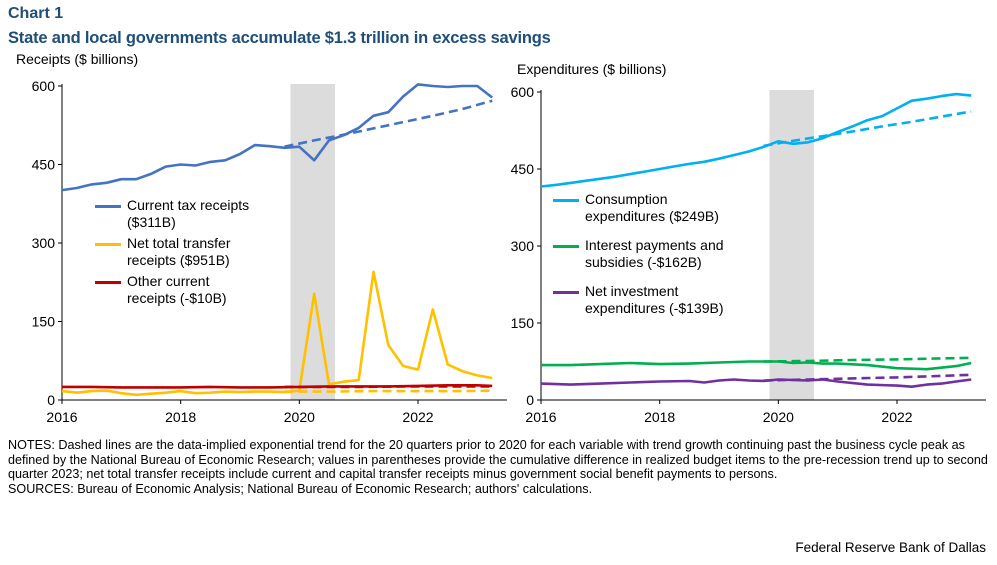  I want to click on legend-label-line2: receipts ($951B), so click(178, 260).